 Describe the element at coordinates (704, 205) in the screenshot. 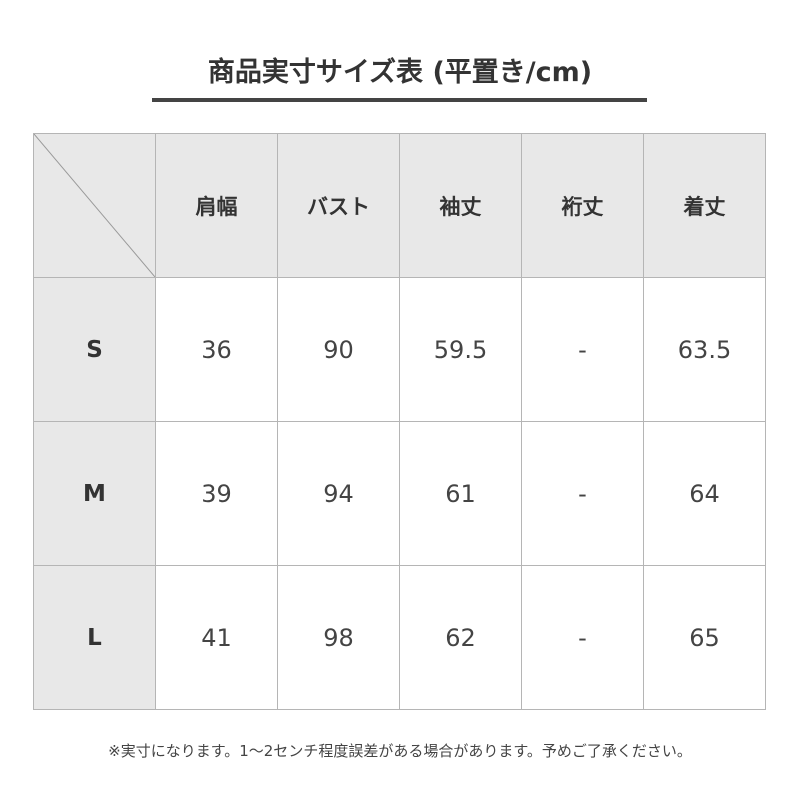

I see `header-cell: 着丈` at that location.